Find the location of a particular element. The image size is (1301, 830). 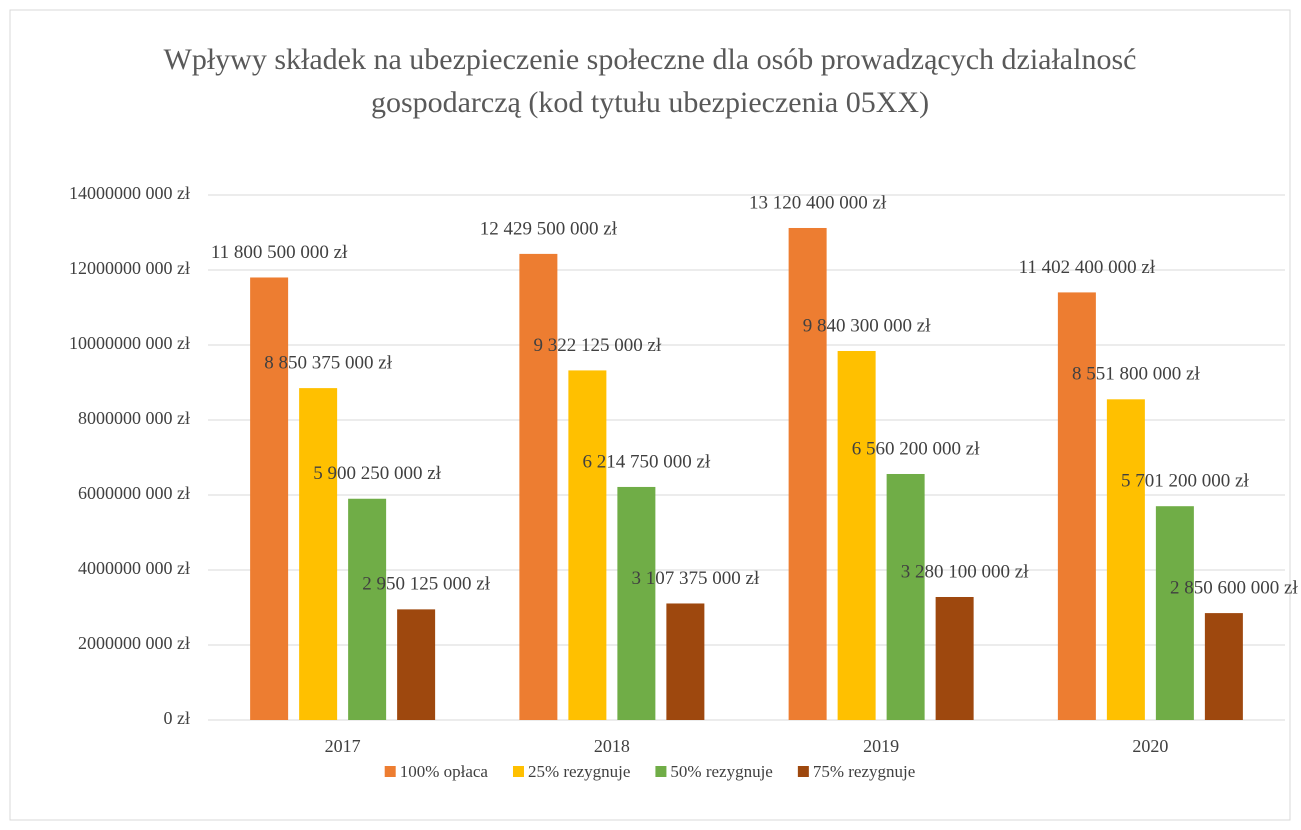

data-label: 3 107 375 000 zł is located at coordinates (696, 578).